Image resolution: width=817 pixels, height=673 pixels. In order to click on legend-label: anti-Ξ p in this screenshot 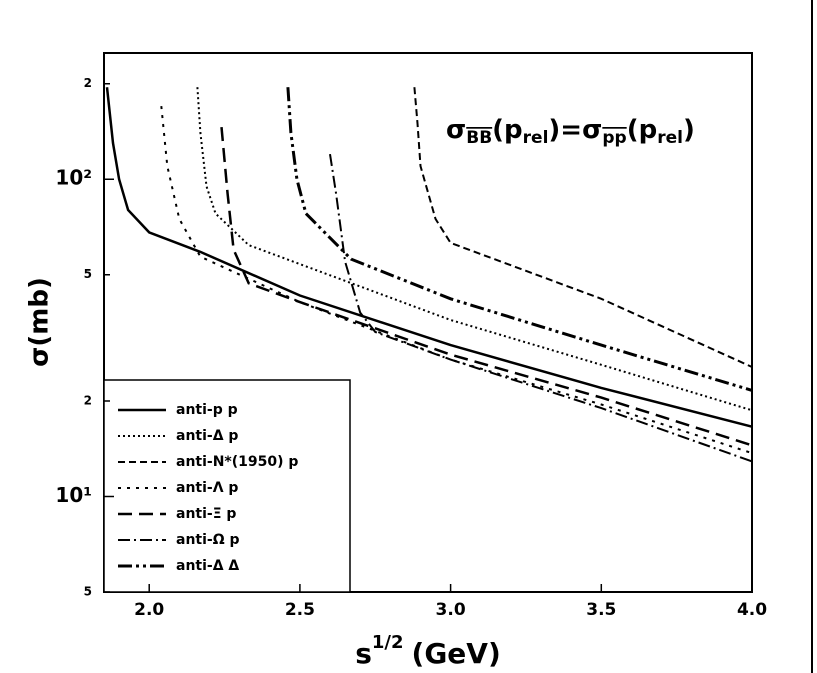, I will do `click(206, 514)`.